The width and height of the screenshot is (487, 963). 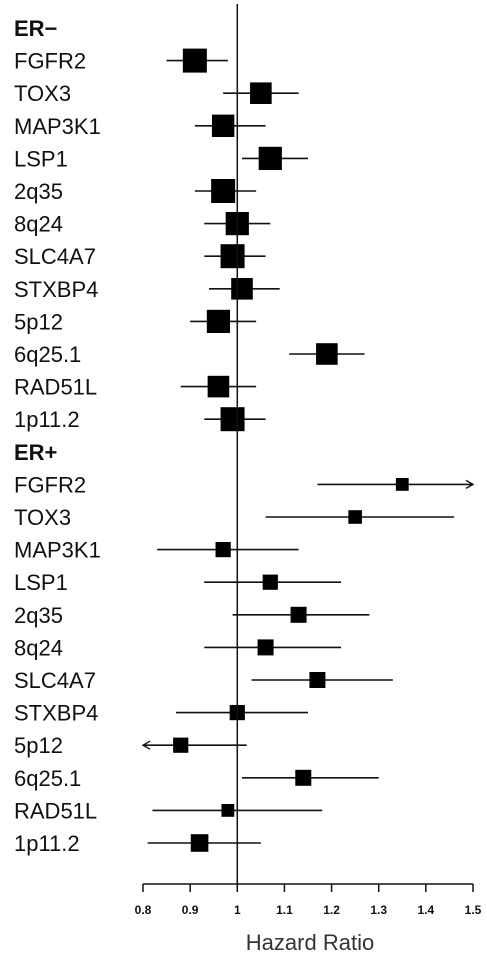 What do you see at coordinates (310, 942) in the screenshot?
I see `x-axis-title: Hazard Ratio` at bounding box center [310, 942].